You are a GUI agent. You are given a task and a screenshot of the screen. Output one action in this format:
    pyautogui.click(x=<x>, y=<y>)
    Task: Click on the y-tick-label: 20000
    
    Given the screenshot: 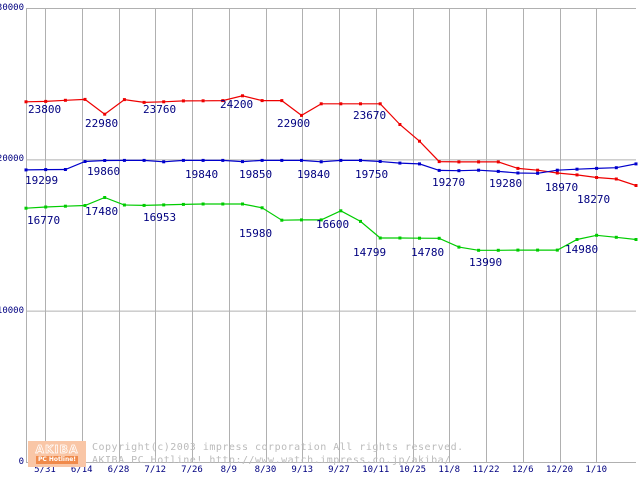 What is the action you would take?
    pyautogui.click(x=12, y=159)
    